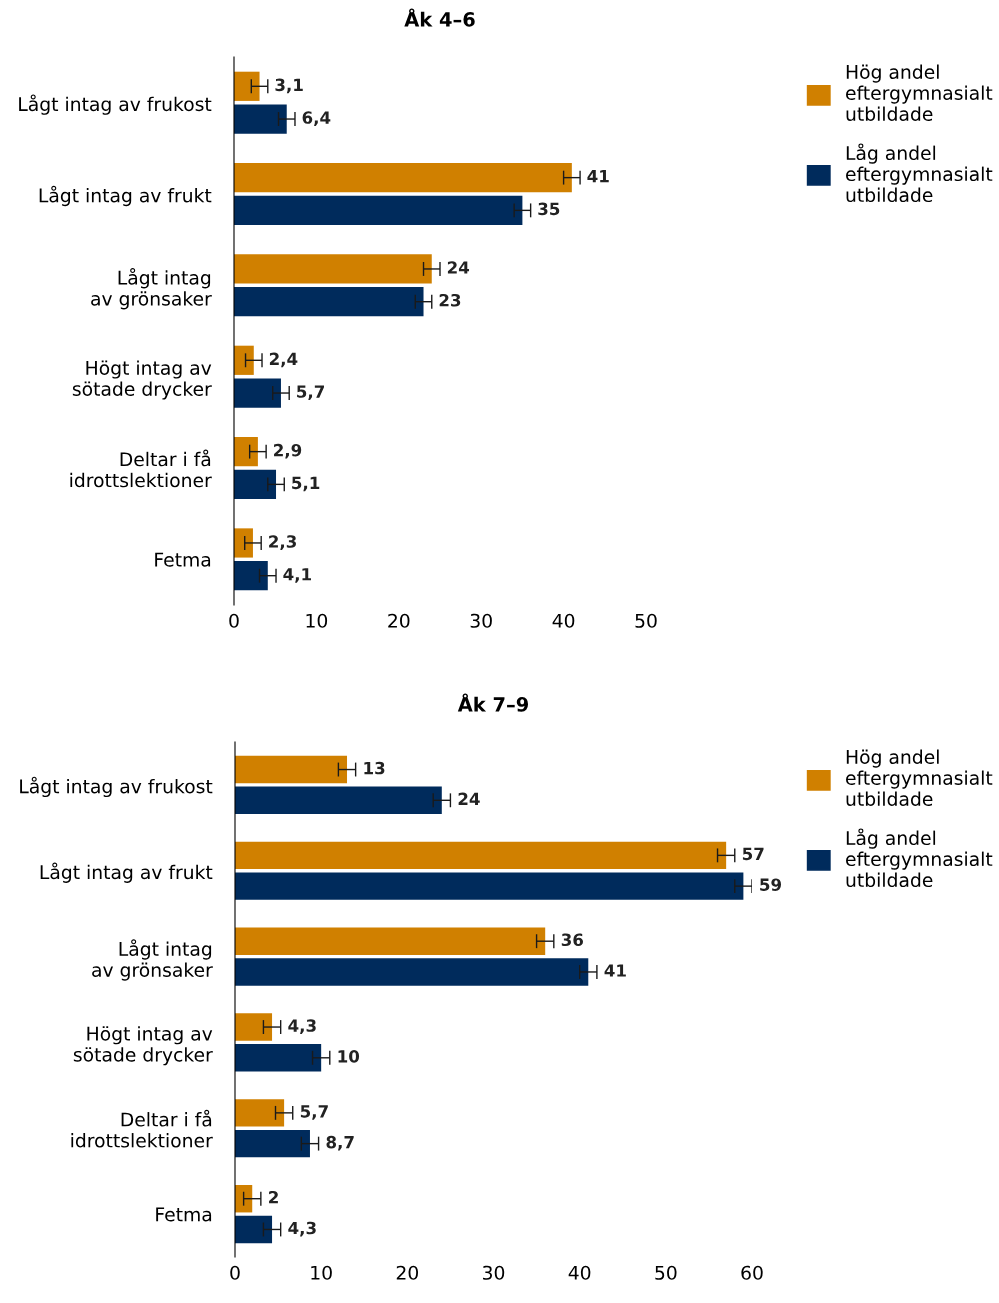 Image resolution: width=999 pixels, height=1303 pixels. Describe the element at coordinates (273, 1197) in the screenshot. I see `data-label: 2` at that location.